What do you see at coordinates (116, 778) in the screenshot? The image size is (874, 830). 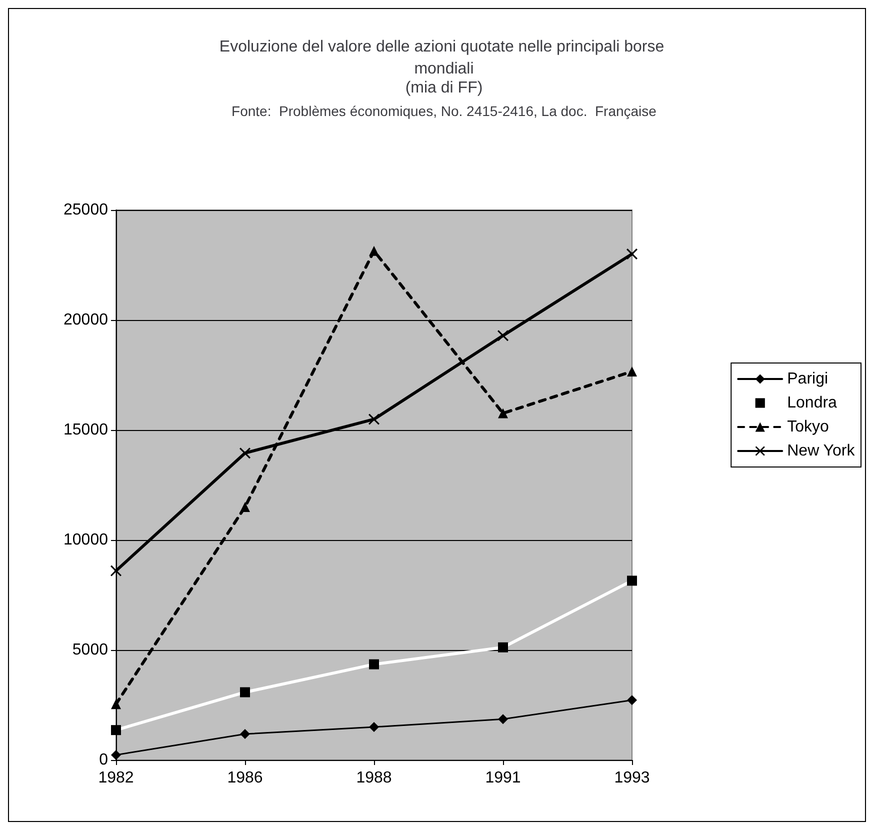 I see `x-tick-label: 1982` at bounding box center [116, 778].